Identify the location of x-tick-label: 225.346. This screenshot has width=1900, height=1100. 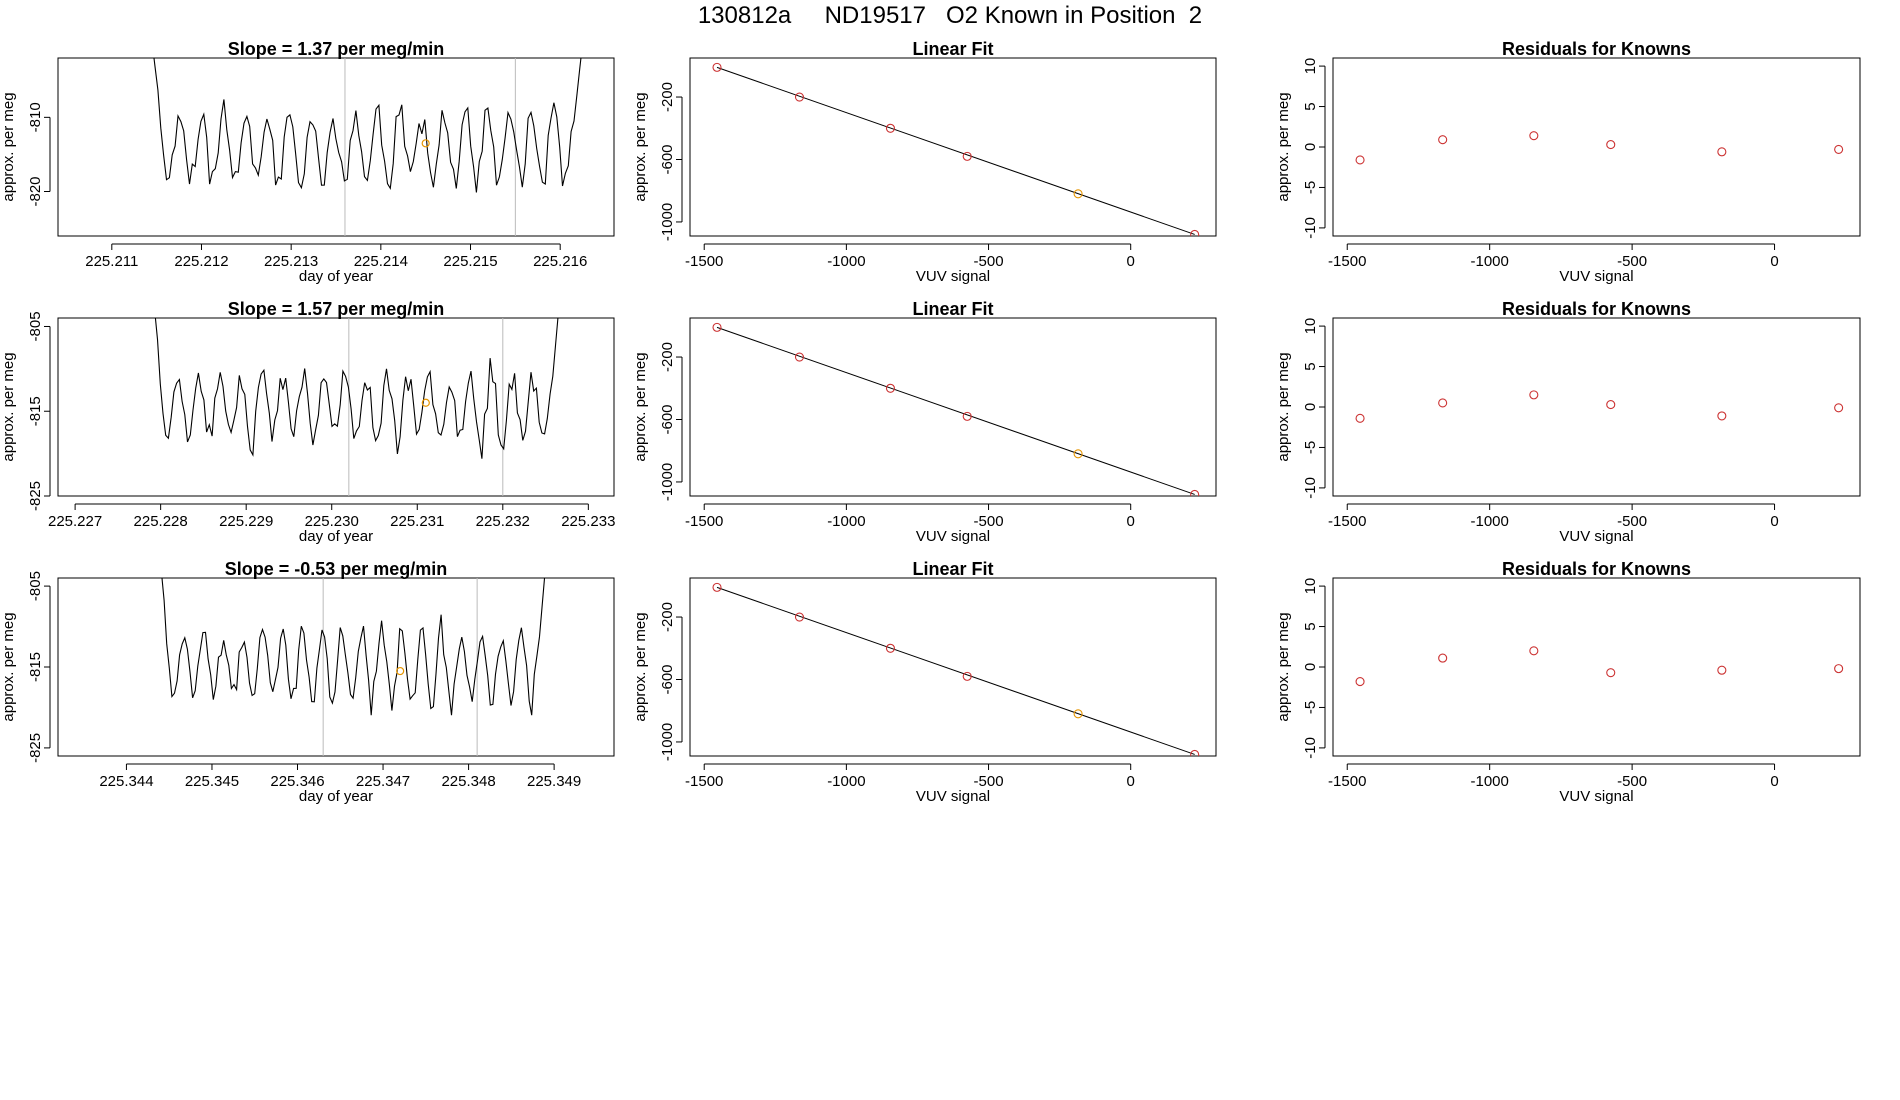
(297, 781).